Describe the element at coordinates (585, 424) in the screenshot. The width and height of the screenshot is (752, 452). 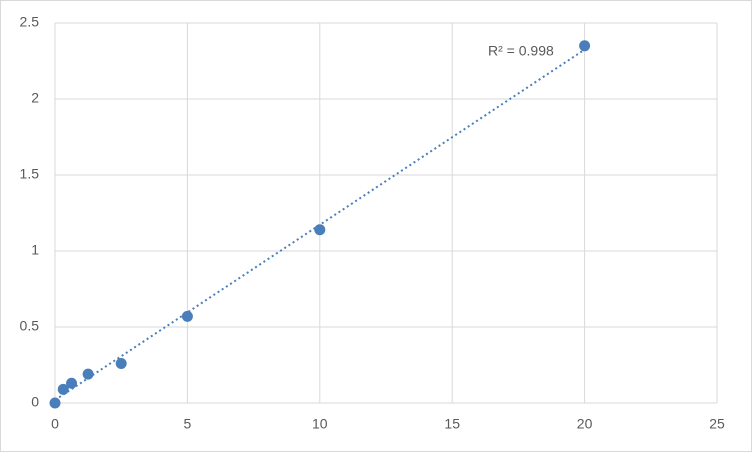
I see `x-tick-label: 20` at that location.